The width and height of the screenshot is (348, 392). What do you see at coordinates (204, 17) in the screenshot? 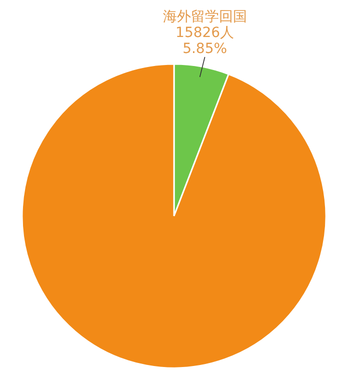
I see `slice-label: 海外留学回国` at bounding box center [204, 17].